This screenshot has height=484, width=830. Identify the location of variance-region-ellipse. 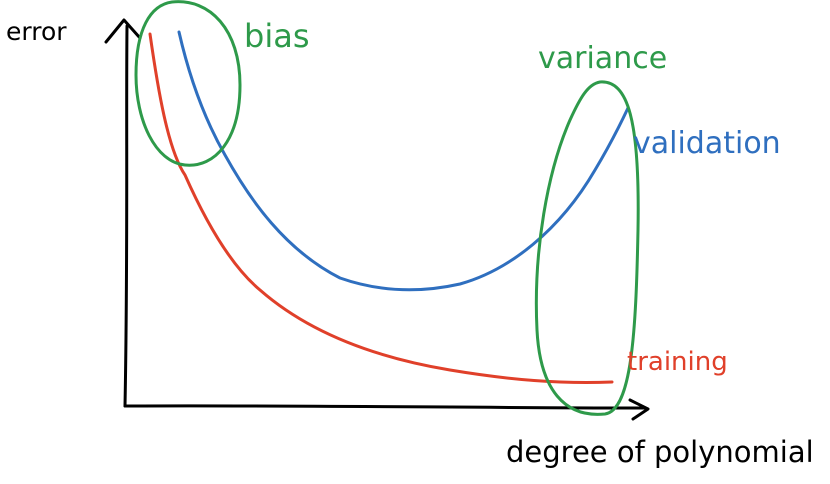
(587, 248).